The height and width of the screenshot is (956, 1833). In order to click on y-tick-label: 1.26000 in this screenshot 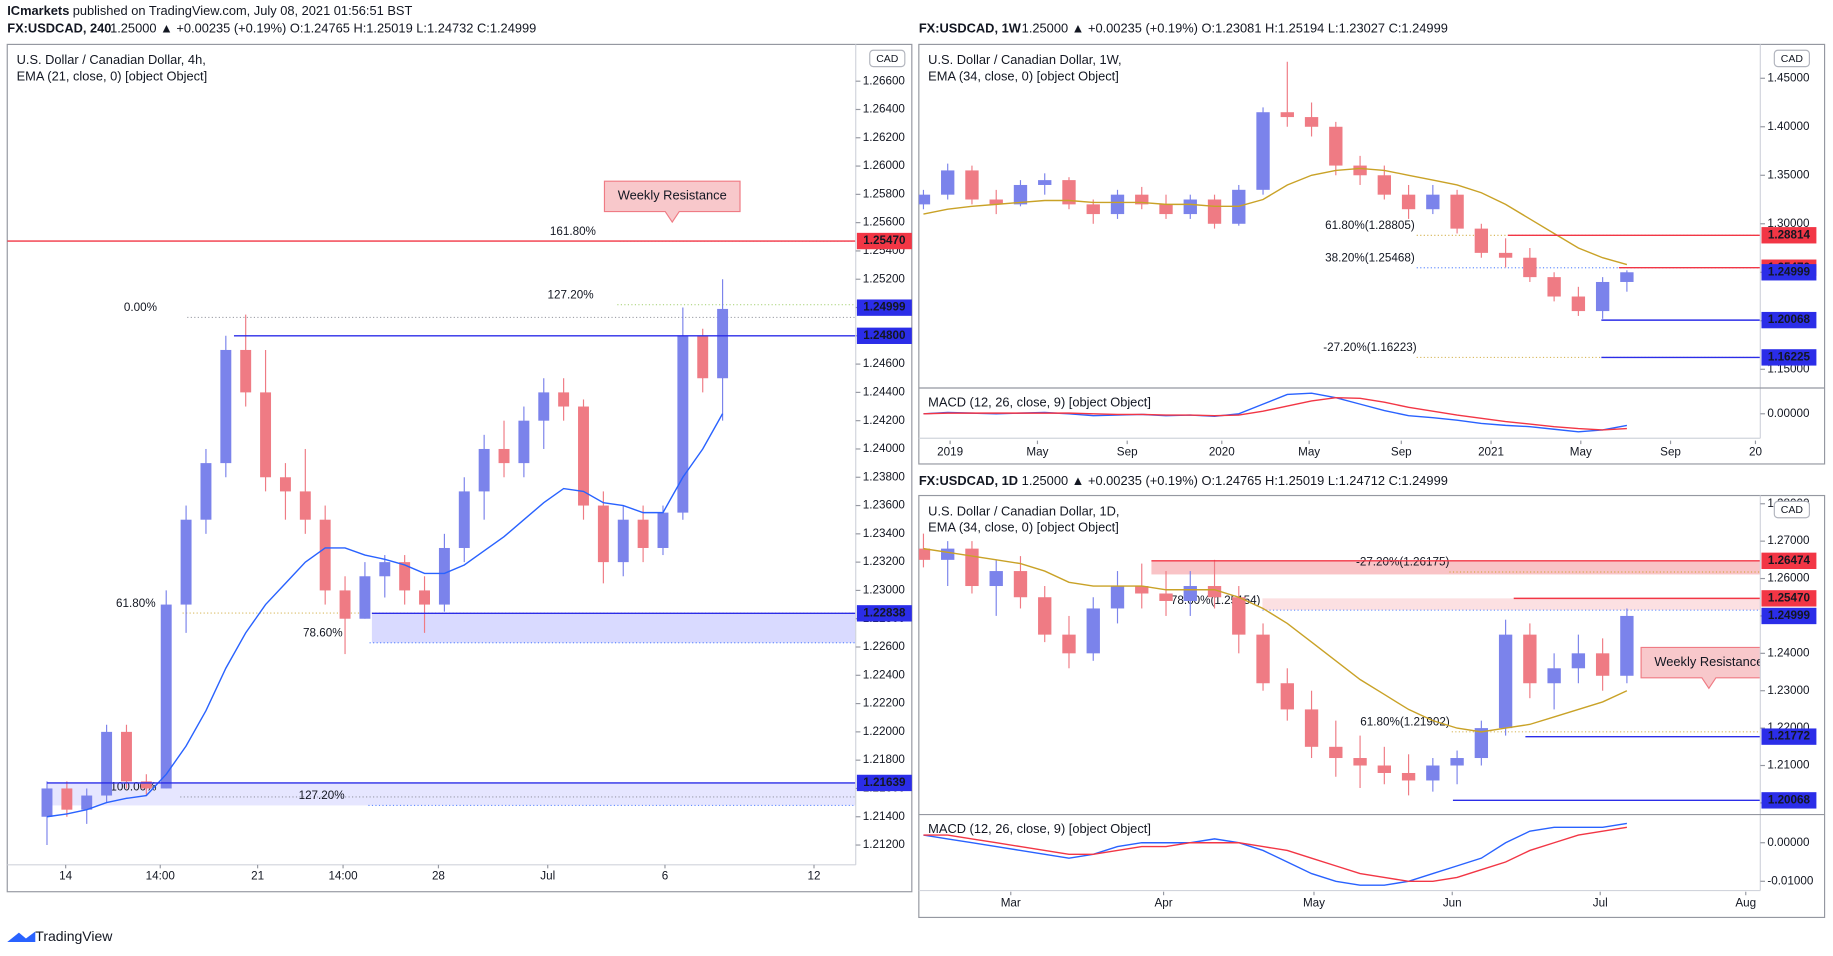, I will do `click(884, 165)`.